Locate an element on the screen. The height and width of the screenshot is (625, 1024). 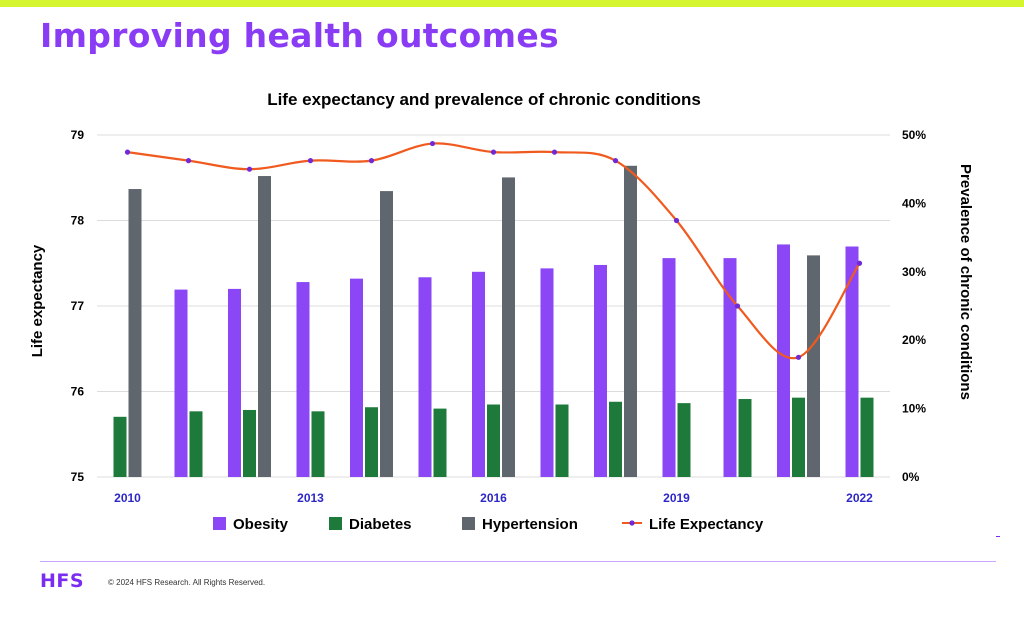
x-axis-ticks: 2010 2013 2016 2019 2022 is located at coordinates (493, 498).